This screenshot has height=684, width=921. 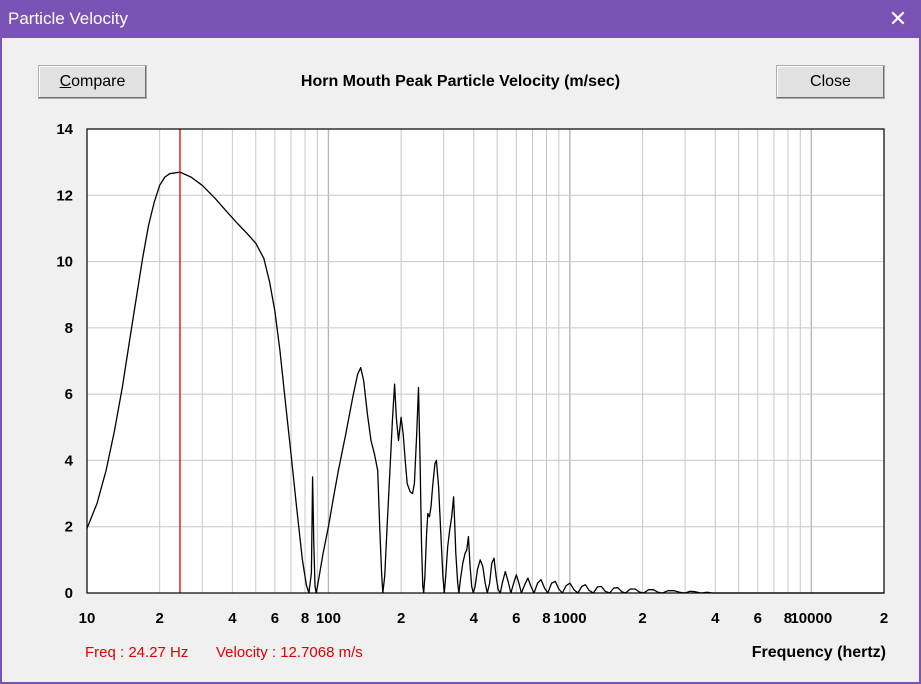 What do you see at coordinates (569, 618) in the screenshot?
I see `x-tick-label: 1000` at bounding box center [569, 618].